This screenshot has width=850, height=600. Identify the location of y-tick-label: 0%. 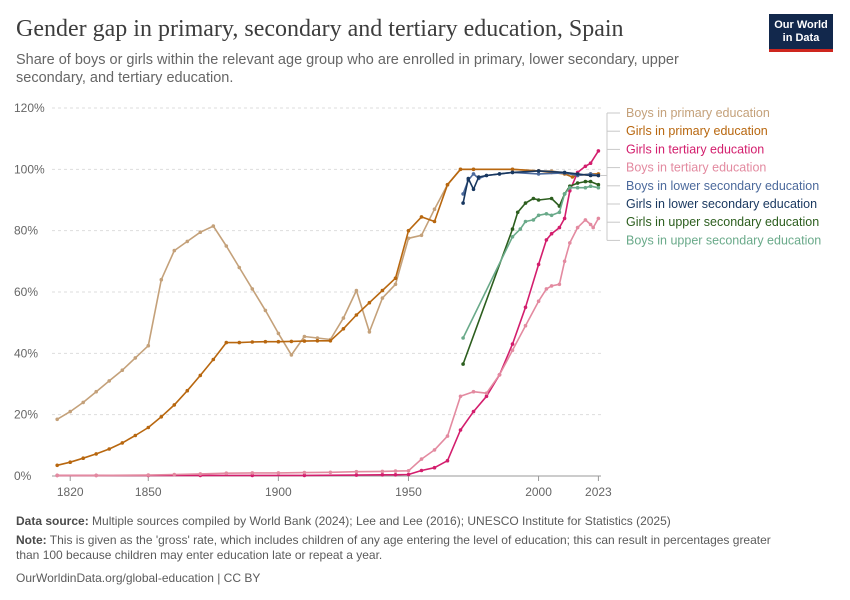
(23, 476).